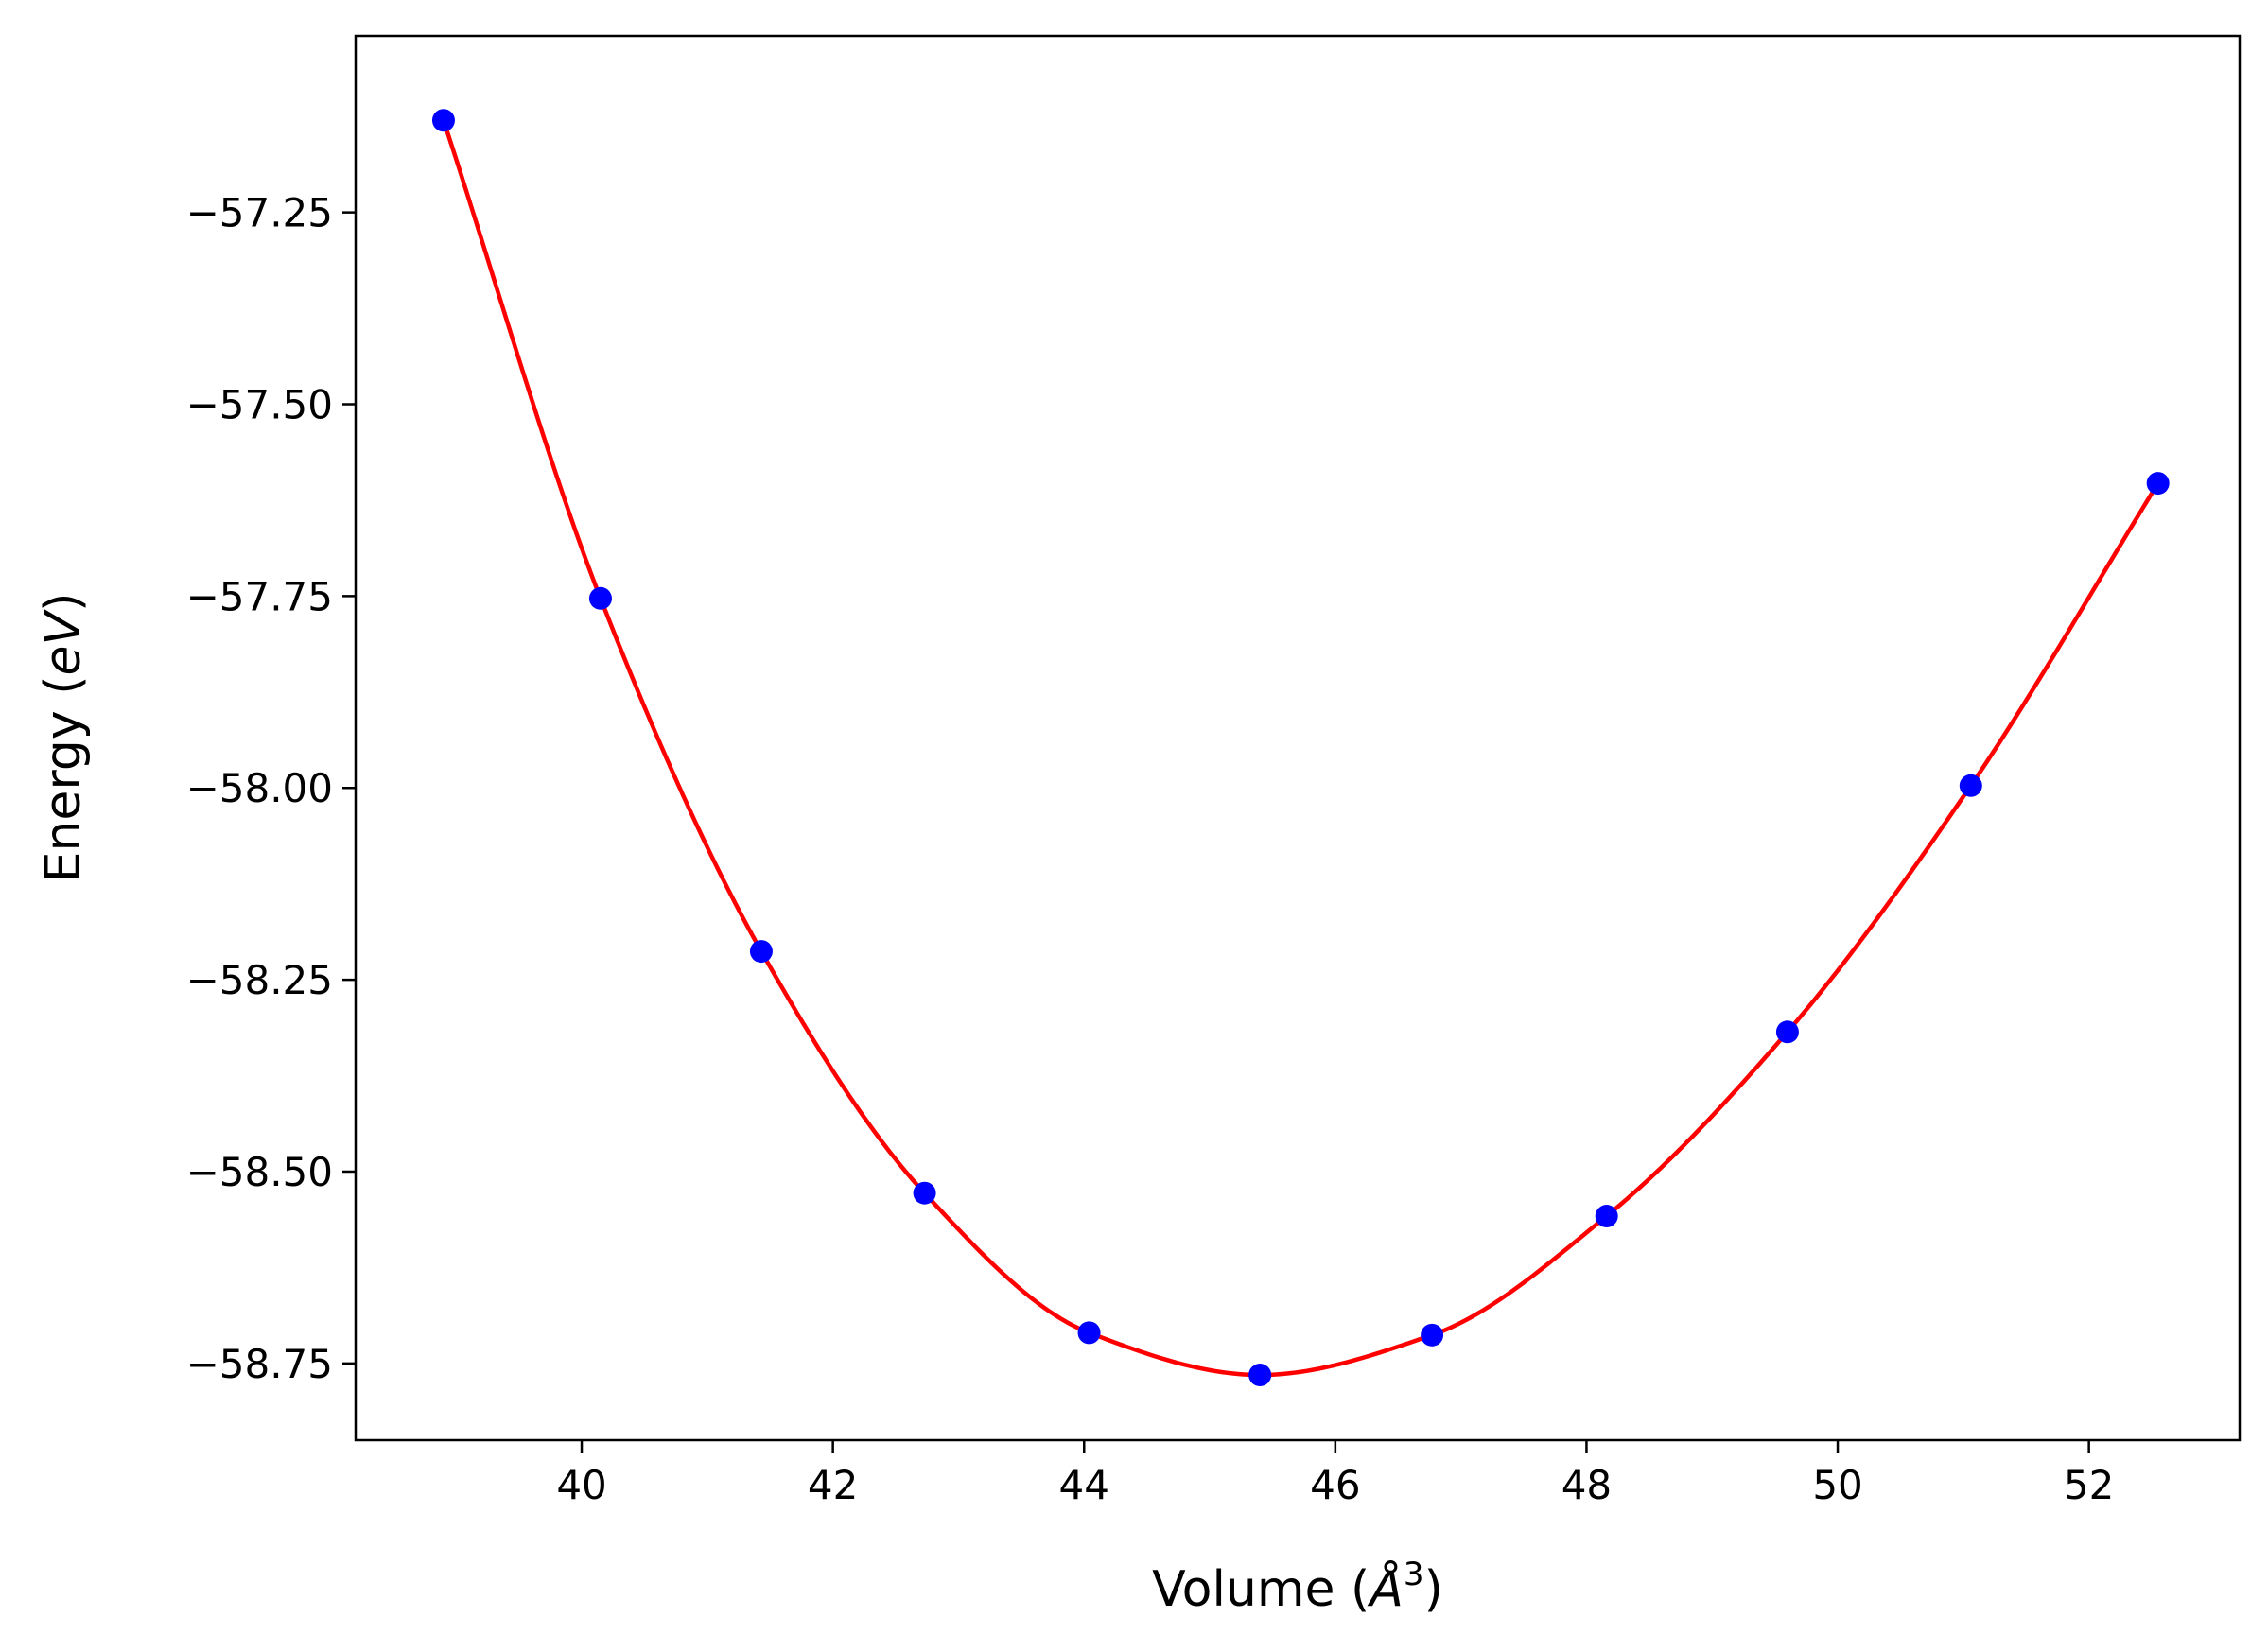  What do you see at coordinates (1385, 1588) in the screenshot?
I see `x-axis-label-unit: Å` at bounding box center [1385, 1588].